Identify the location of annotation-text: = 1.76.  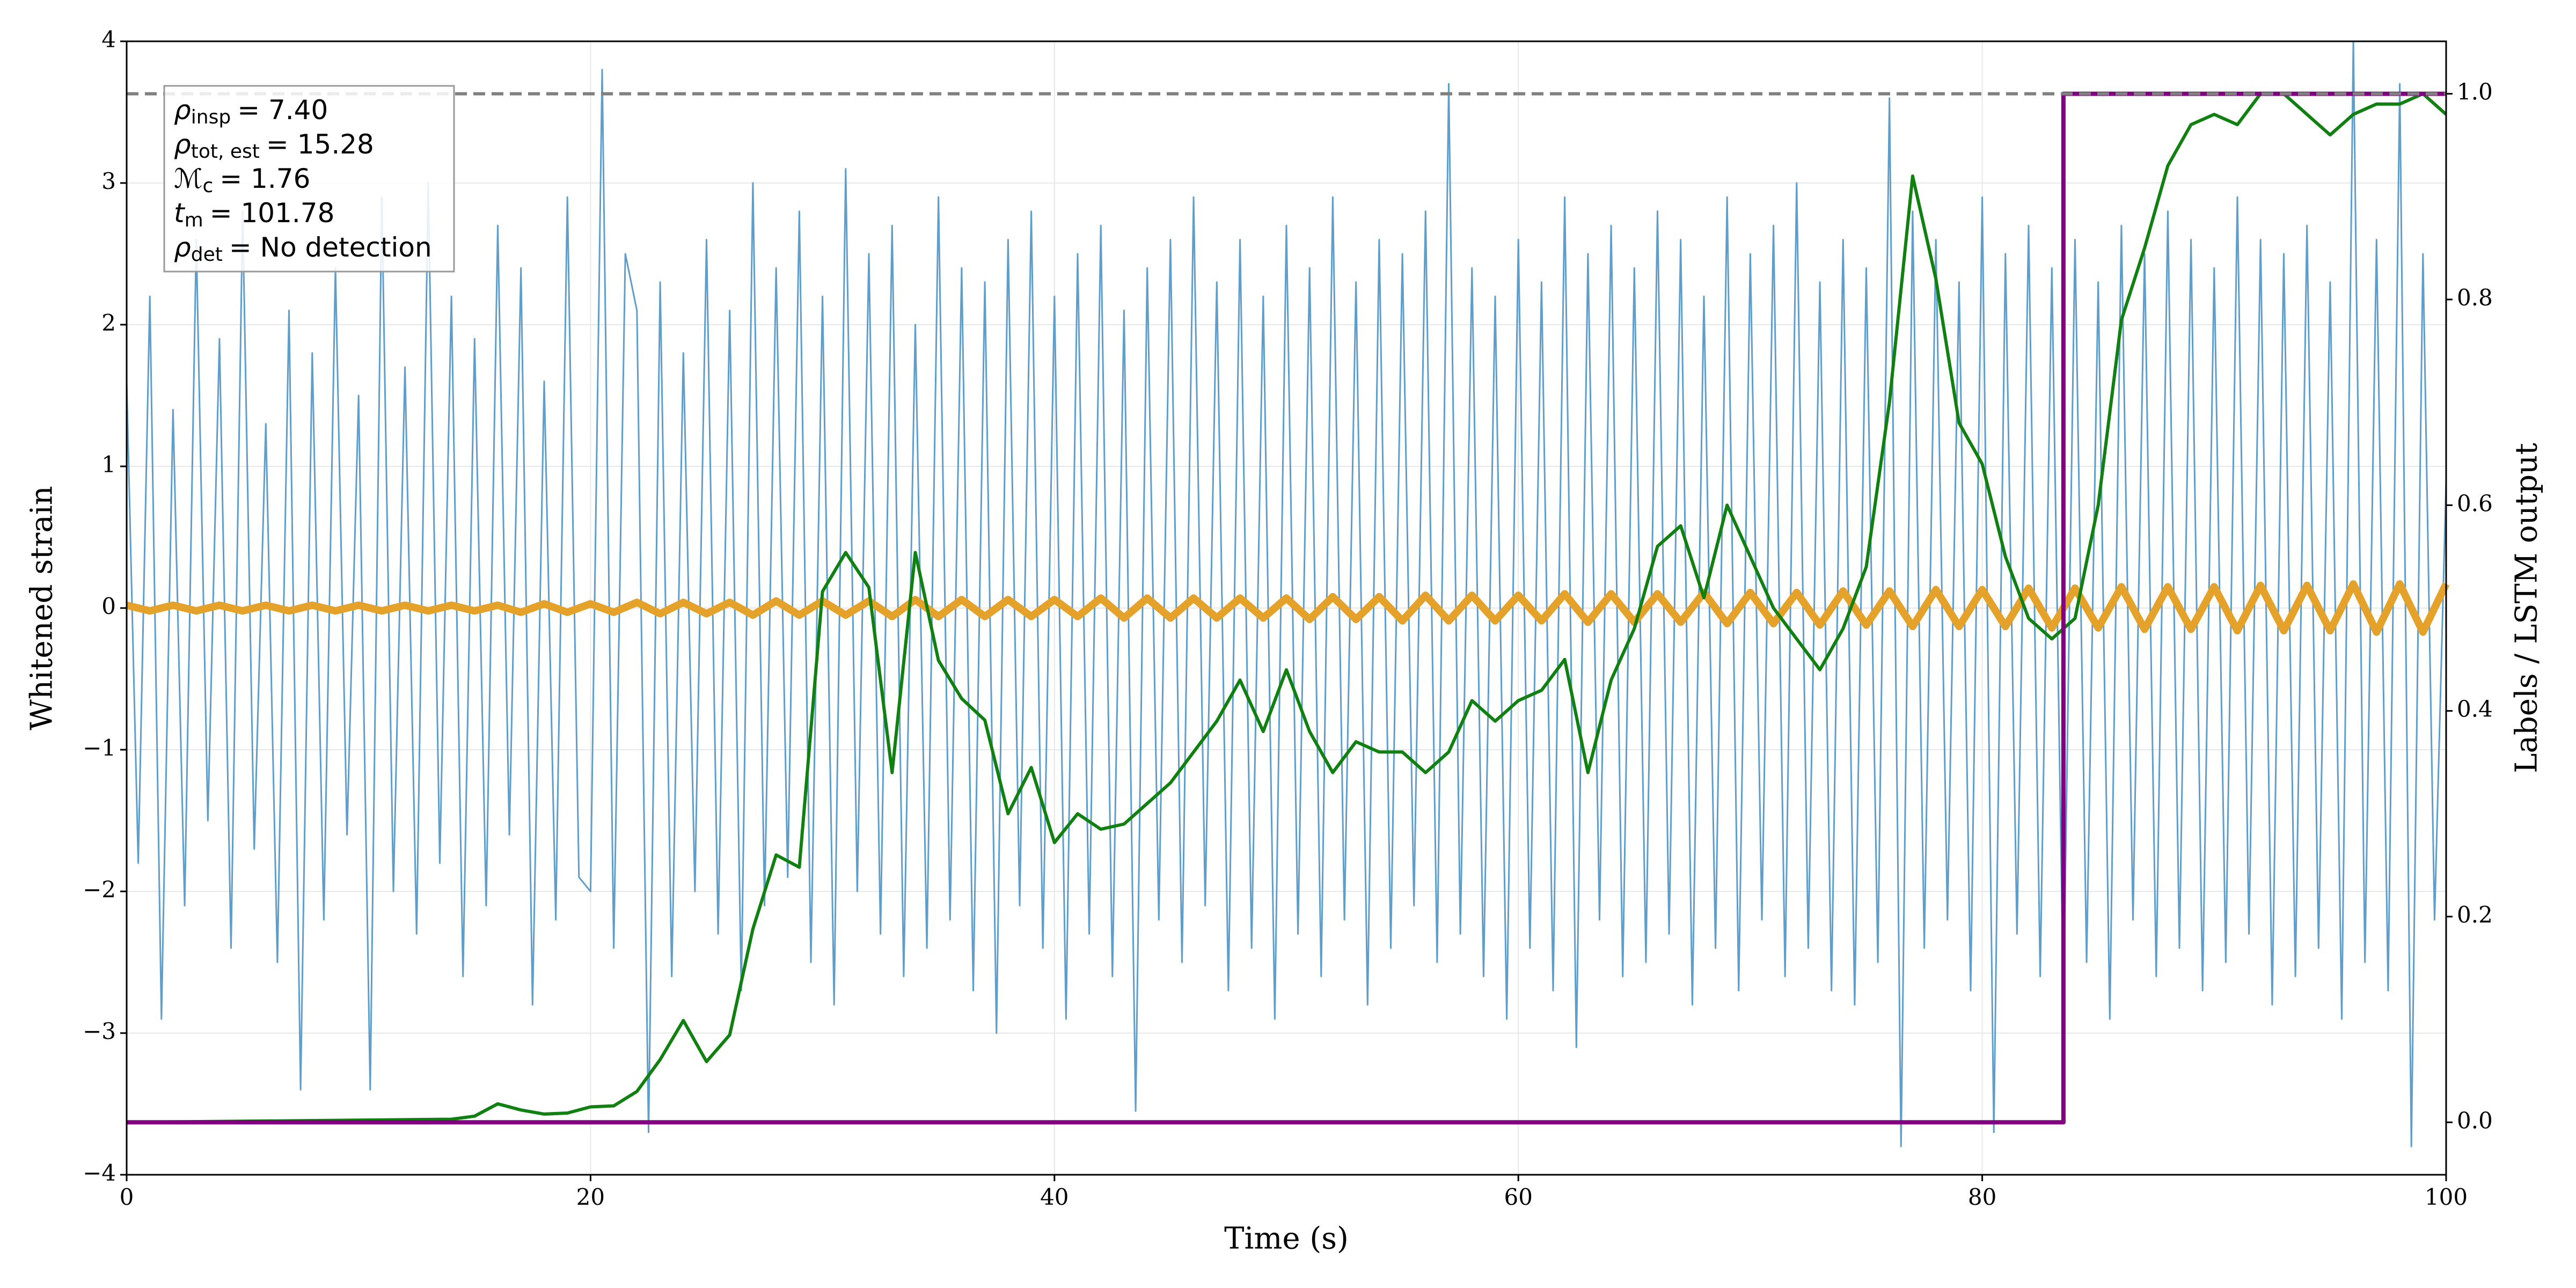
(264, 178).